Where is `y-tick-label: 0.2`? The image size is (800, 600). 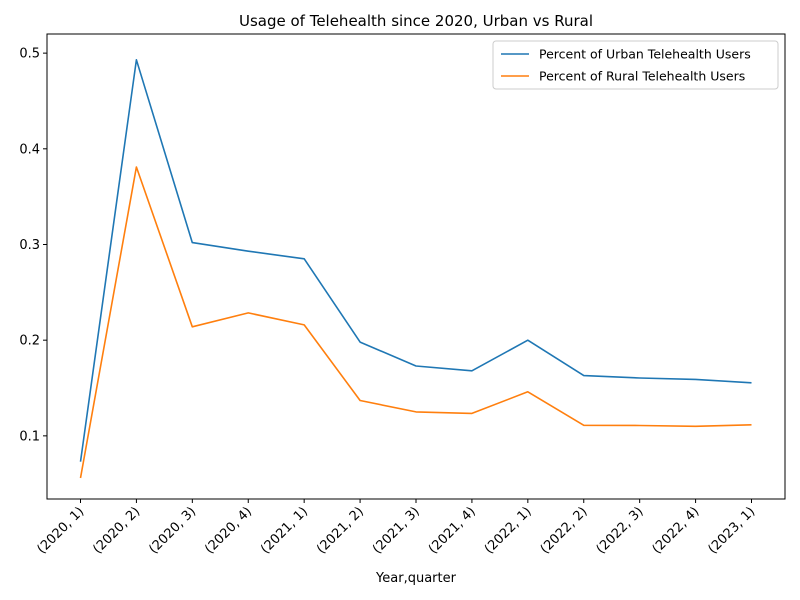 y-tick-label: 0.2 is located at coordinates (29, 341).